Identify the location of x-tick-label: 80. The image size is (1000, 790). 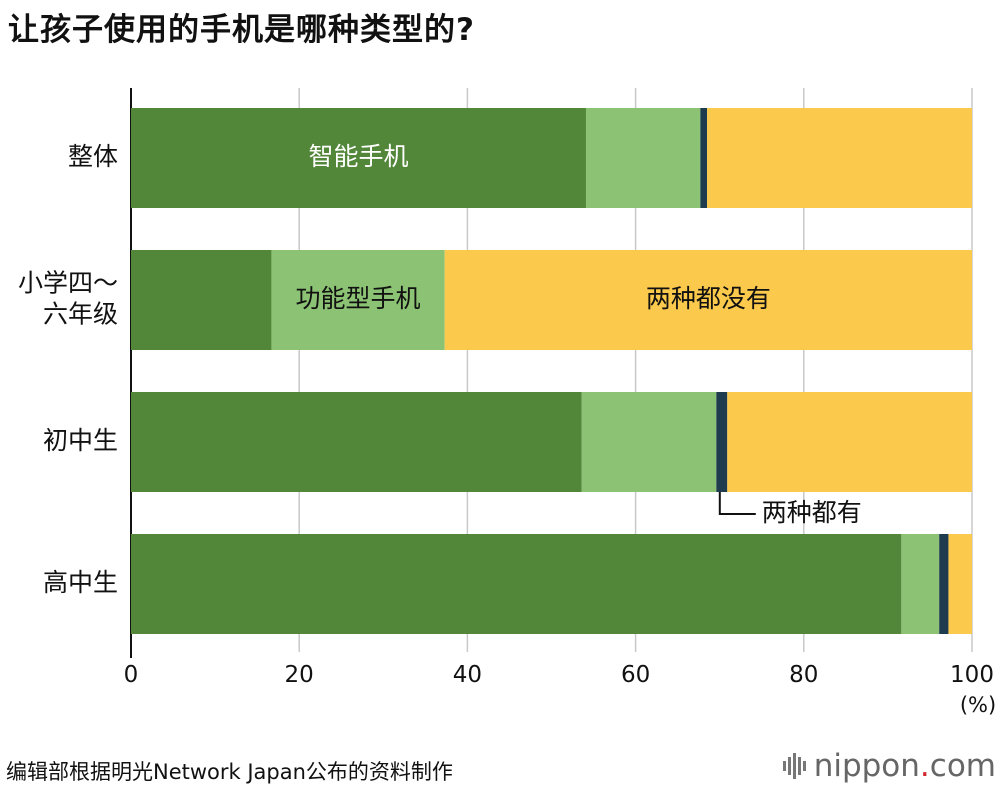
(803, 675).